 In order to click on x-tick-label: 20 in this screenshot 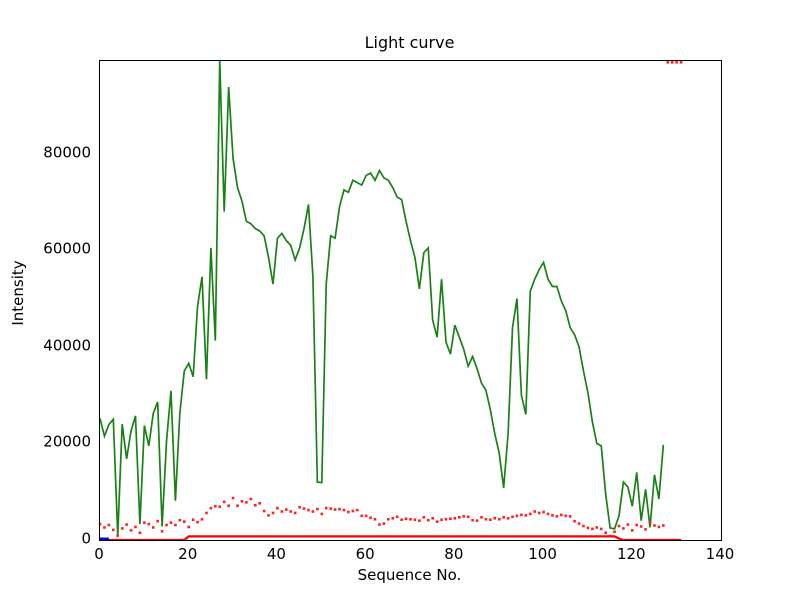, I will do `click(188, 554)`.